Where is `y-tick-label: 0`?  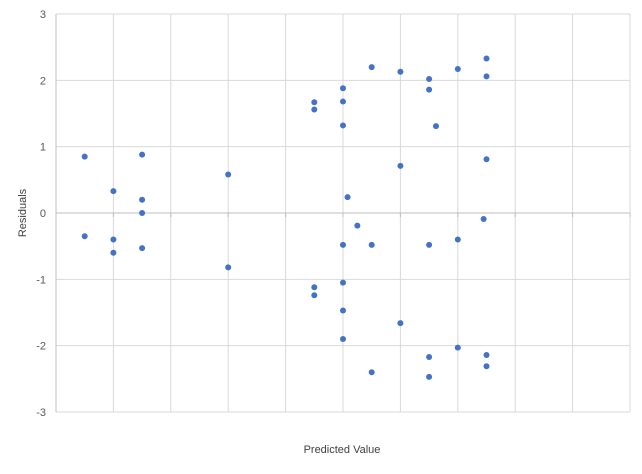
y-tick-label: 0 is located at coordinates (43, 214).